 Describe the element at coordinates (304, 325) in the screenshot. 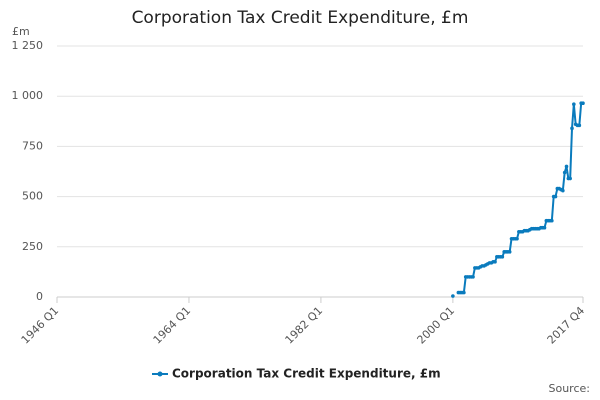

I see `x-tick-label: 1982 Q1` at that location.